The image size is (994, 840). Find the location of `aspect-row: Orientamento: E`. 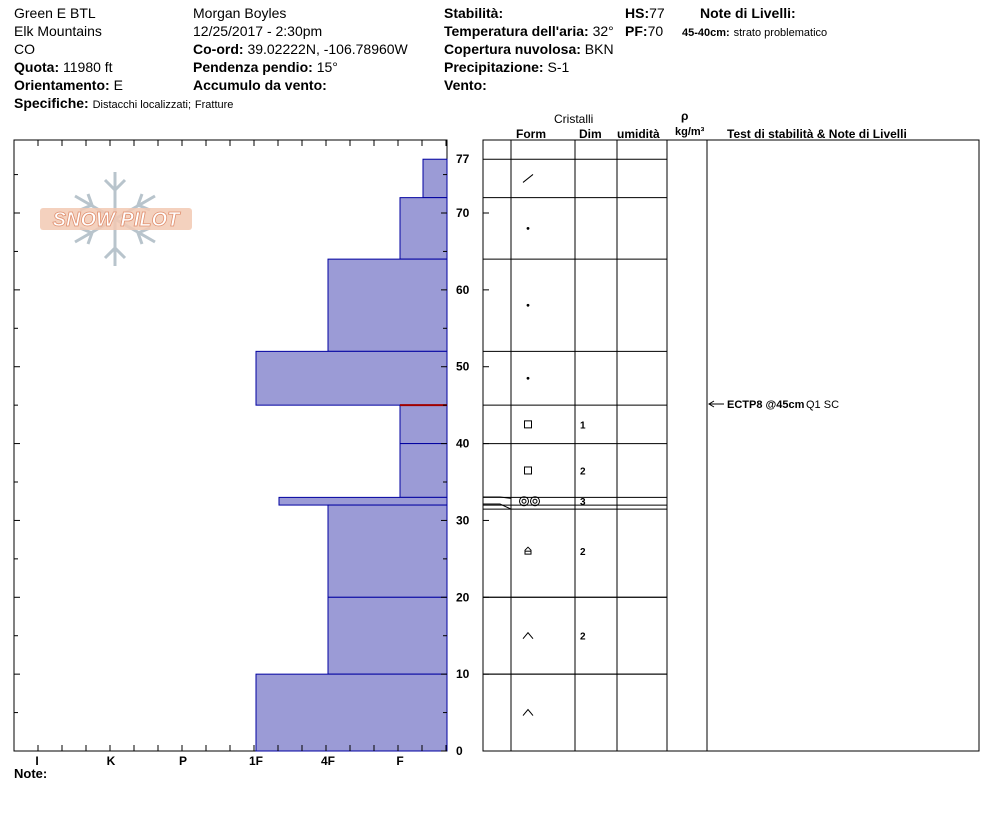

aspect-row: Orientamento: E is located at coordinates (68, 85).